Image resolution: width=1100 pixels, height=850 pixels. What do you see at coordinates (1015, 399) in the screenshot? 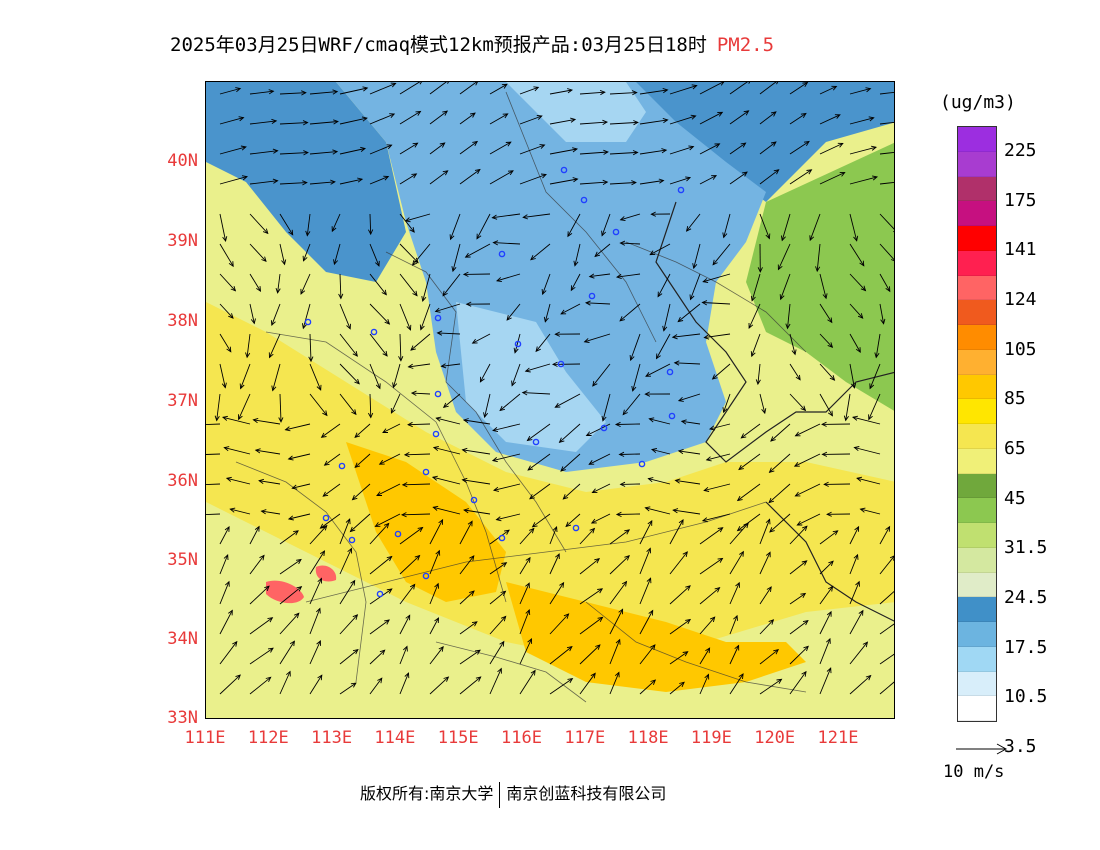
I see `legend-label: 85` at bounding box center [1015, 399].